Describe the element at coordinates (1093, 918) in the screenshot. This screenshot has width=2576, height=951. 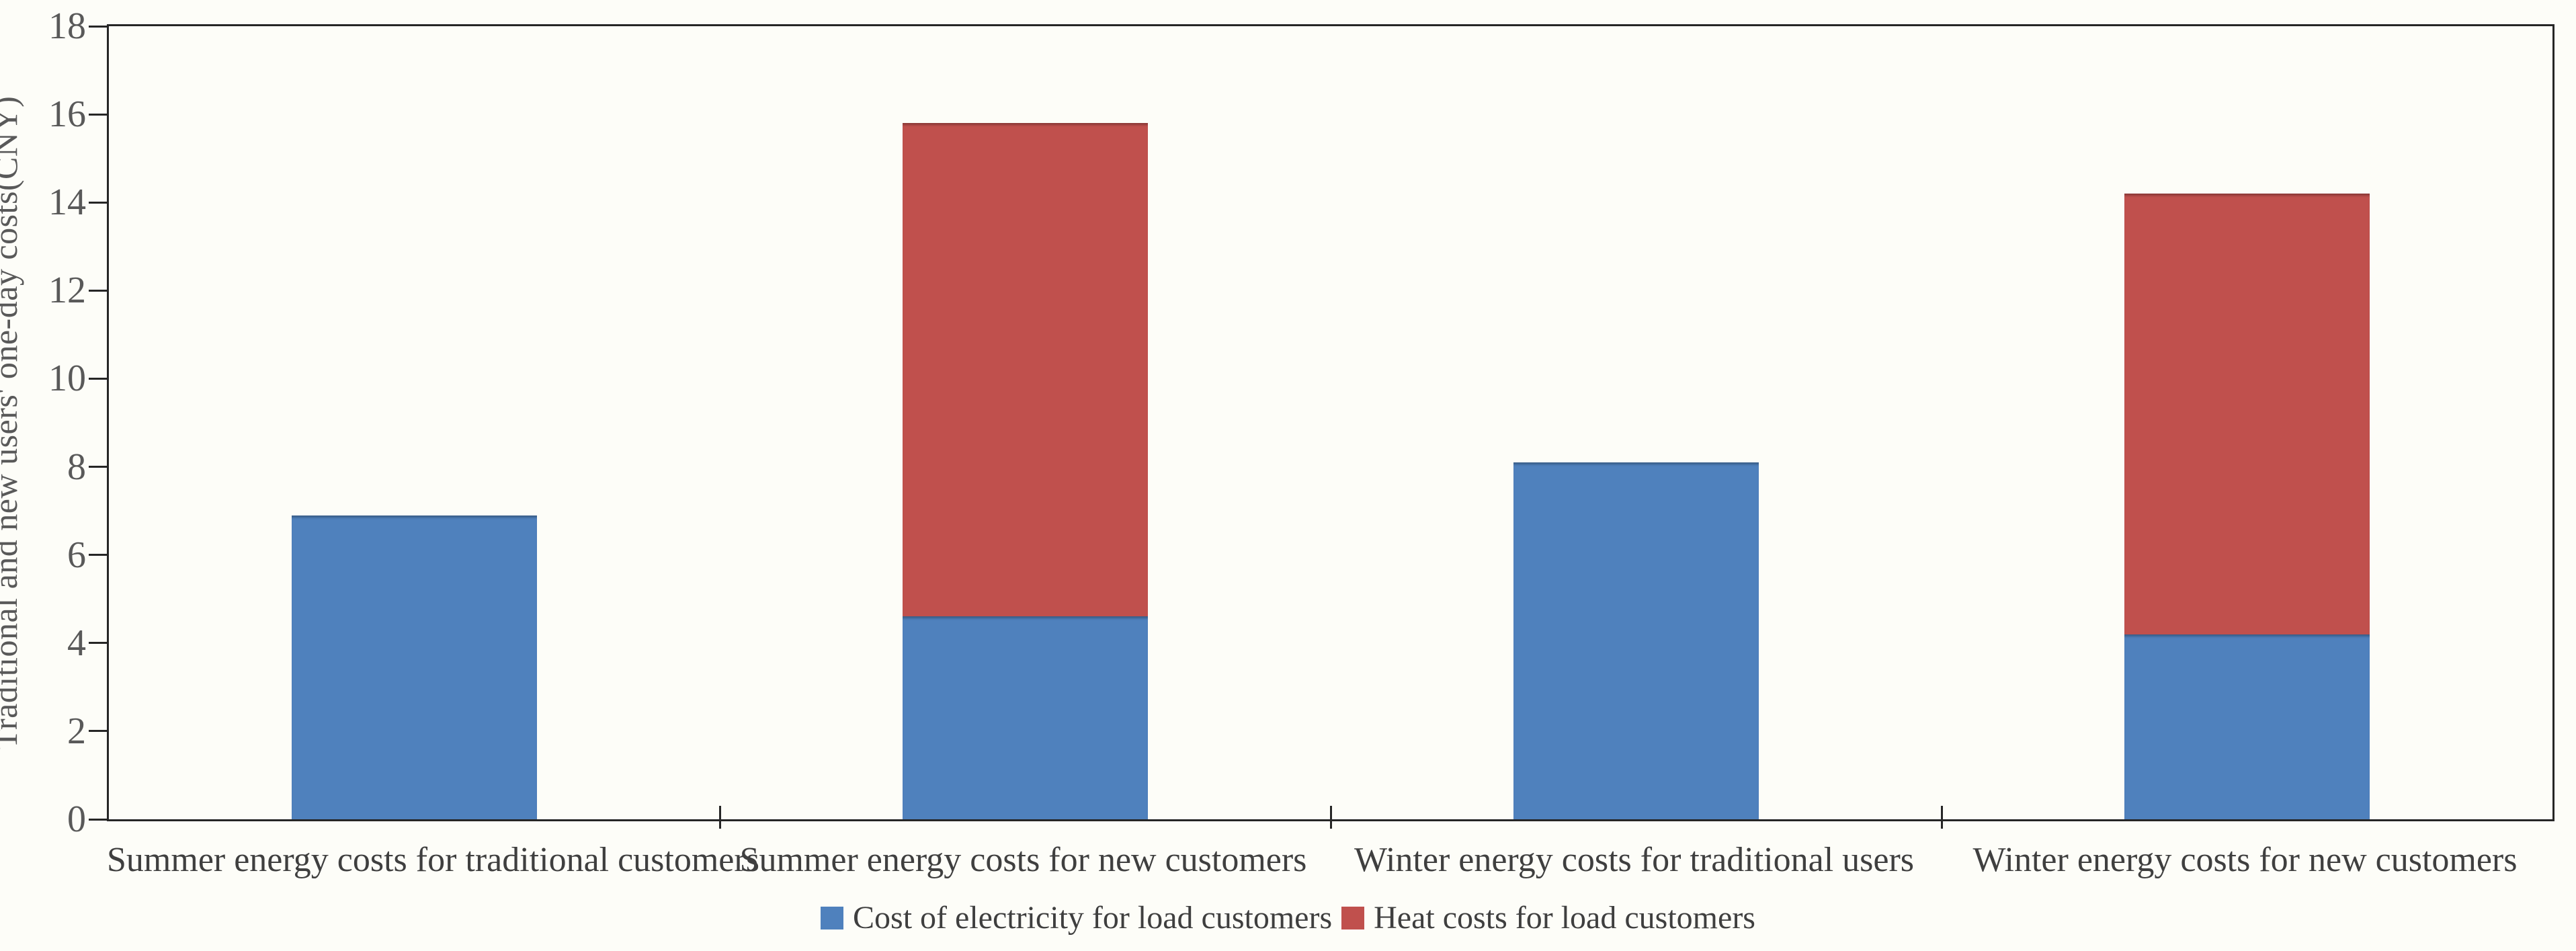
I see `legend-item-label: Cost of electricity for load customers` at that location.